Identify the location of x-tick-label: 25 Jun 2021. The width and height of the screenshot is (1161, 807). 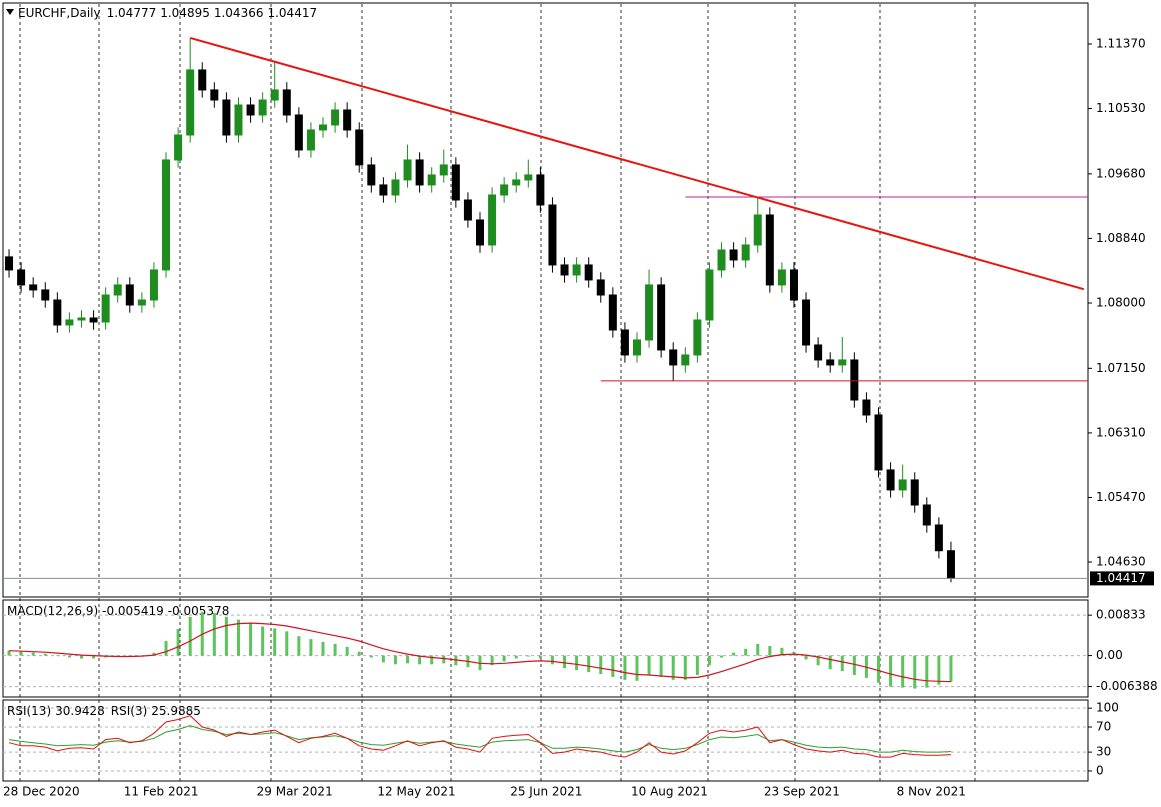
(546, 792).